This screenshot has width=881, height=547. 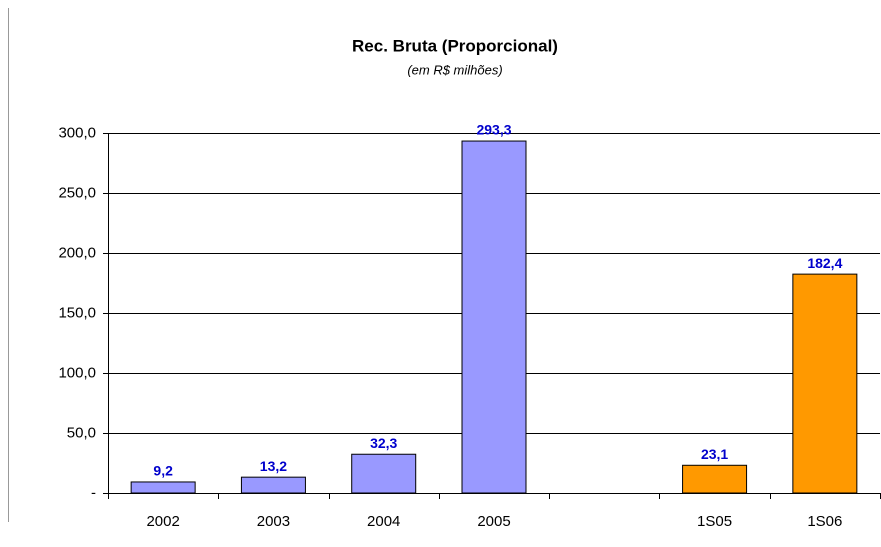 I want to click on value-label: 293,3, so click(x=493, y=130).